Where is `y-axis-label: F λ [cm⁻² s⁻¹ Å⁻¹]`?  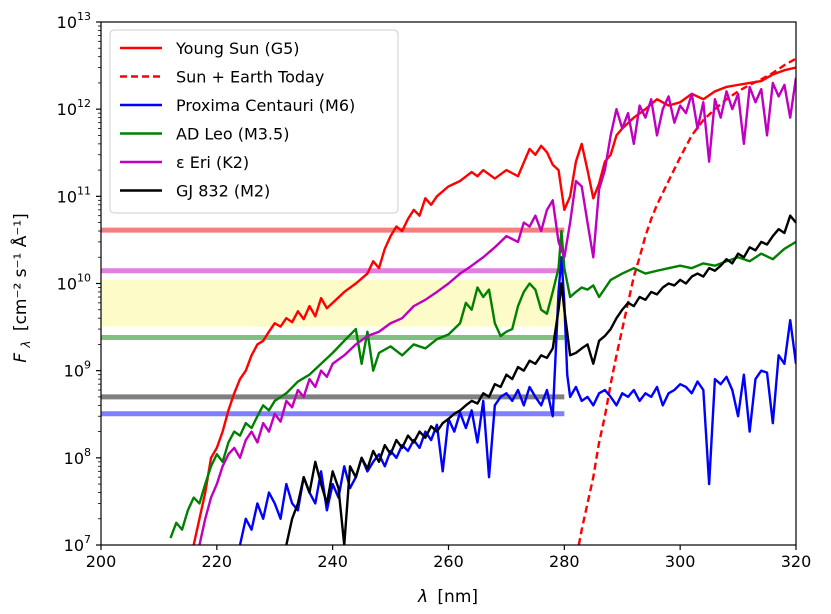 y-axis-label: F λ [cm⁻² s⁻¹ Å⁻¹] is located at coordinates (22, 288).